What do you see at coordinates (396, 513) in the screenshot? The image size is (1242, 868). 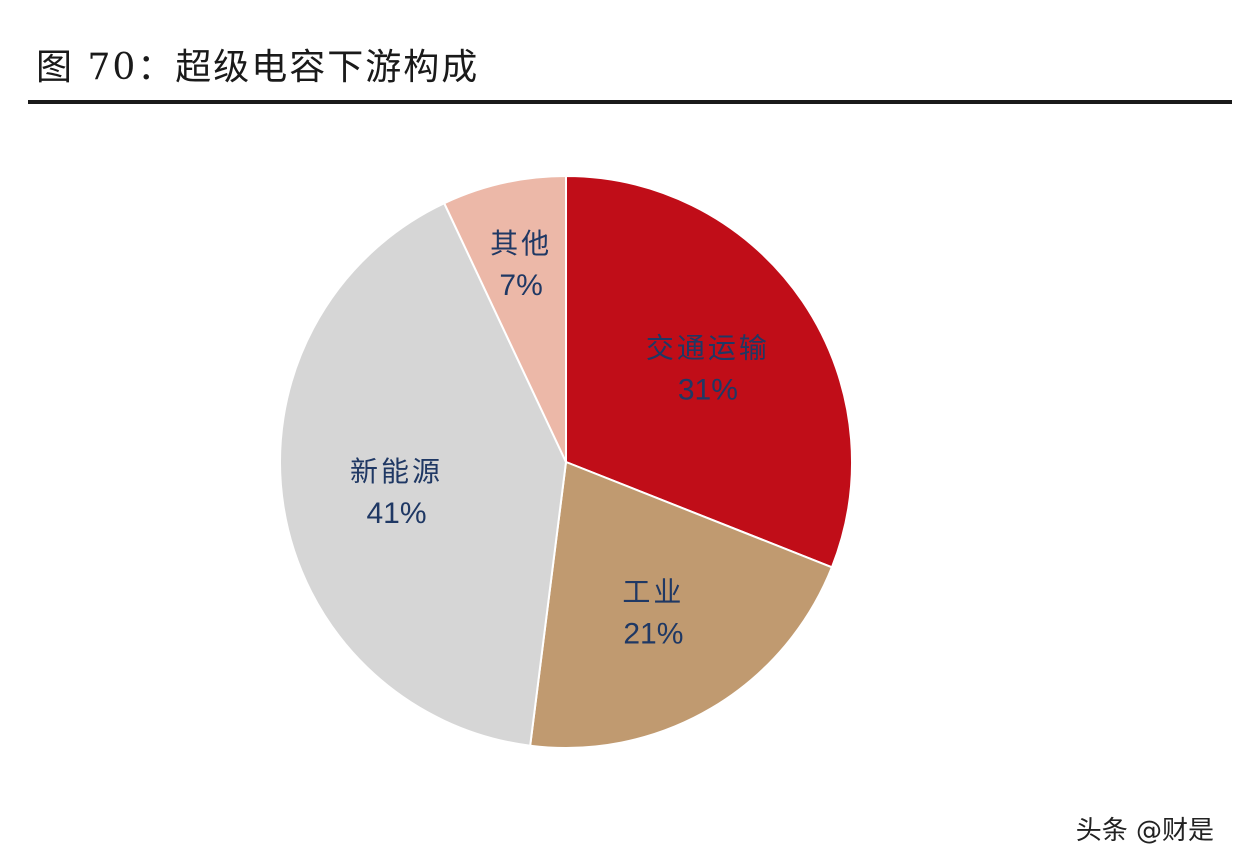 I see `slice-value-label: 41%` at bounding box center [396, 513].